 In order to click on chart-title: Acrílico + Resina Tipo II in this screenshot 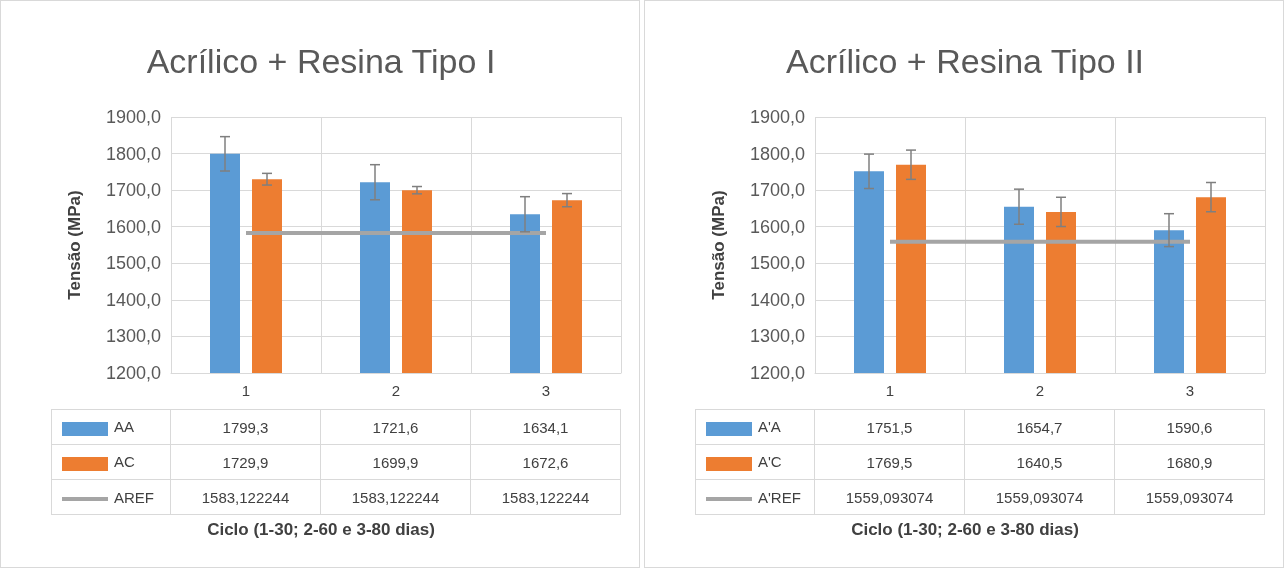, I will do `click(965, 61)`.